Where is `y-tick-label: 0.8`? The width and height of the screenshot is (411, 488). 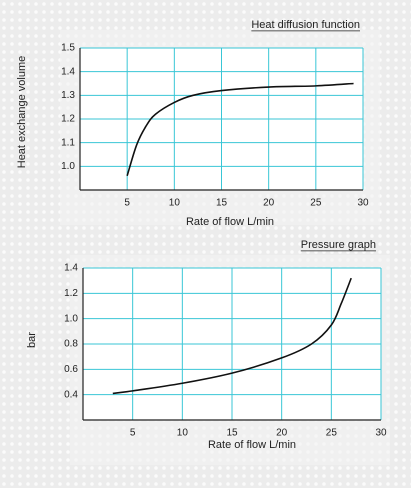
y-tick-label: 0.8 is located at coordinates (71, 344).